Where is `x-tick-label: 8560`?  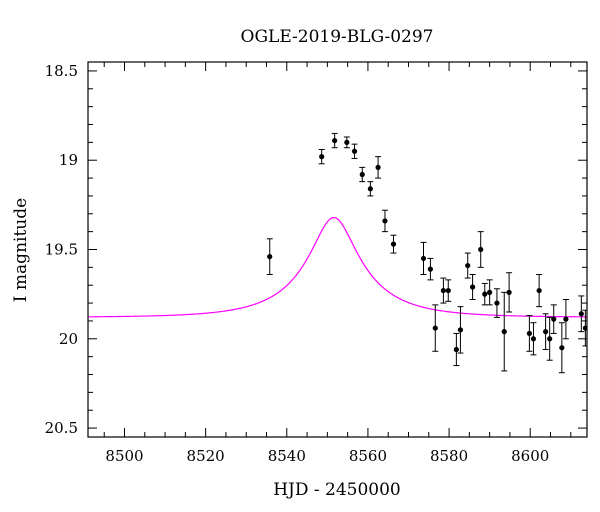 x-tick-label: 8560 is located at coordinates (368, 456).